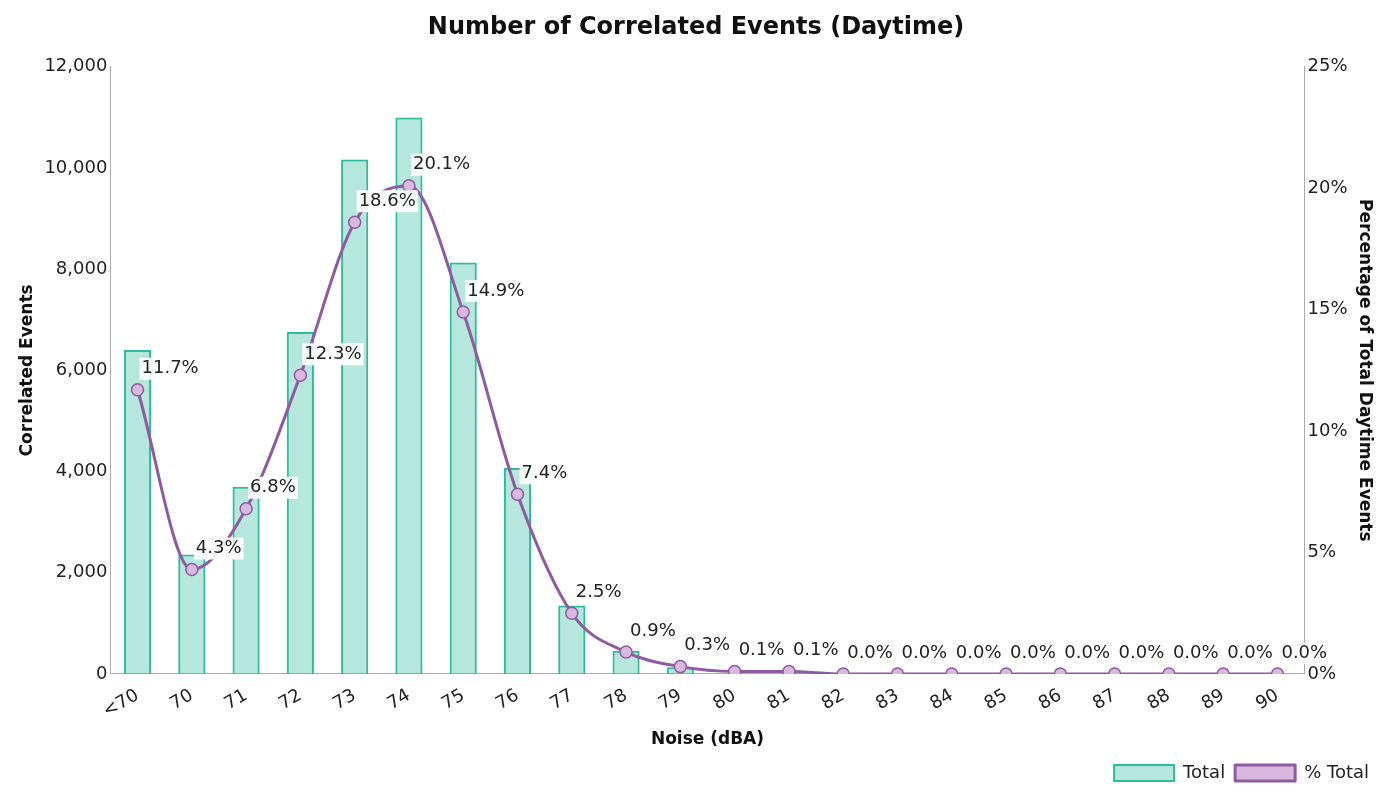 This screenshot has width=1397, height=805. Describe the element at coordinates (1337, 771) in the screenshot. I see `legend-label: % Total` at that location.